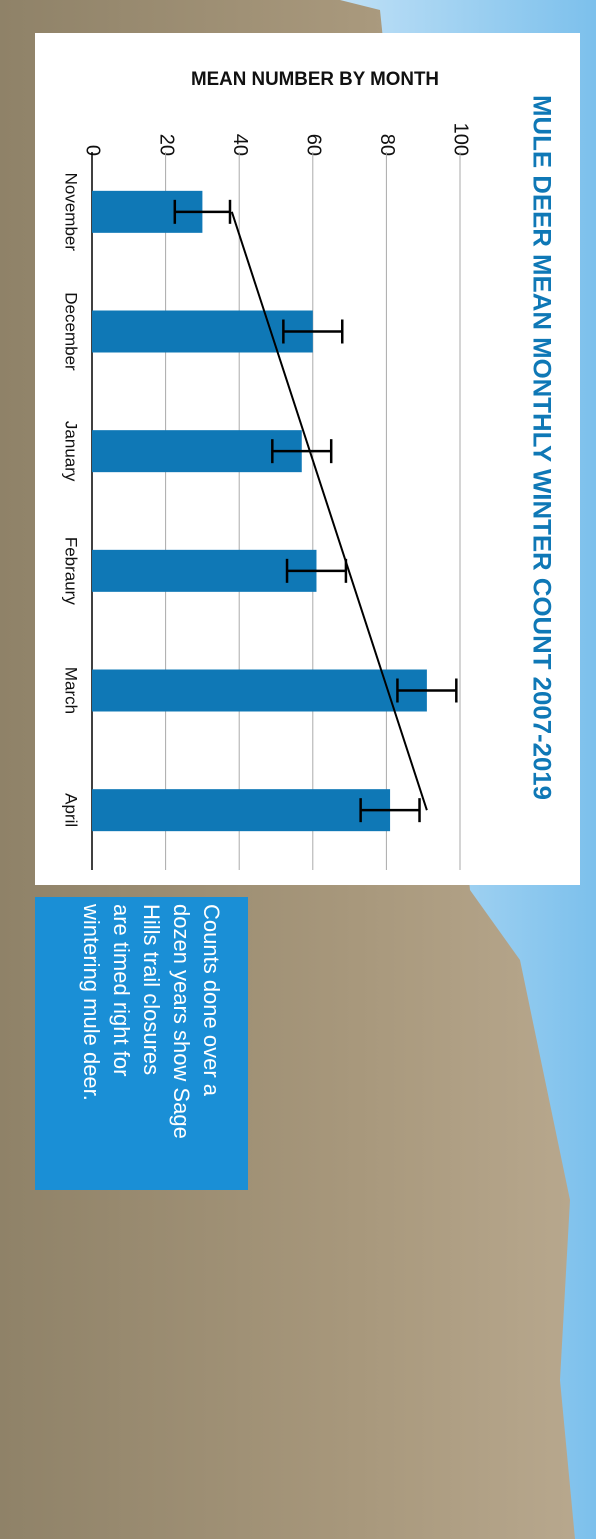 The image size is (596, 1539). I want to click on y-tick-label: 0, so click(93, 150).